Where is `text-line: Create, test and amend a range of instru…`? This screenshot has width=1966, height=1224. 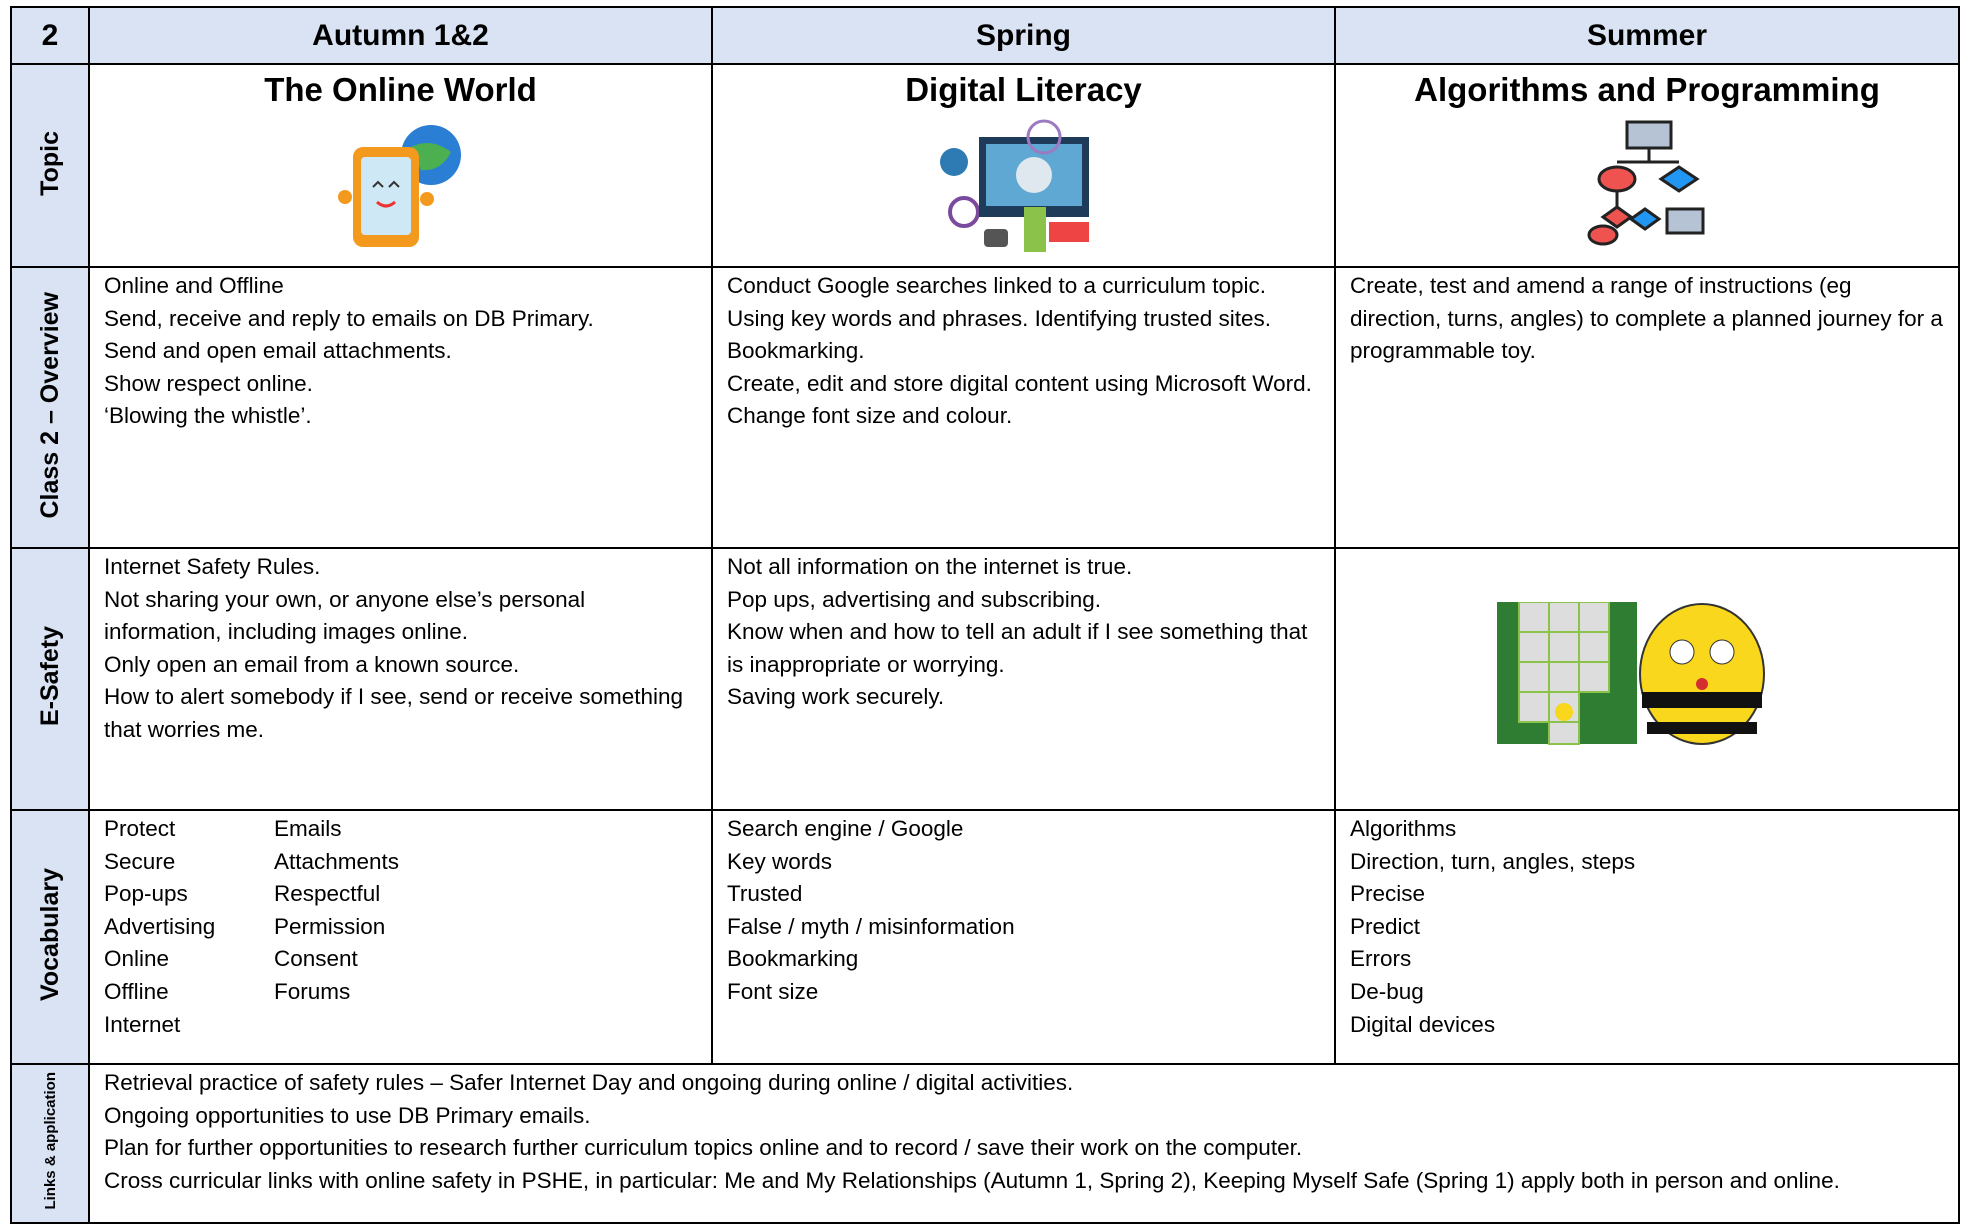
text-line: Create, test and amend a range of instru… is located at coordinates (1646, 318).